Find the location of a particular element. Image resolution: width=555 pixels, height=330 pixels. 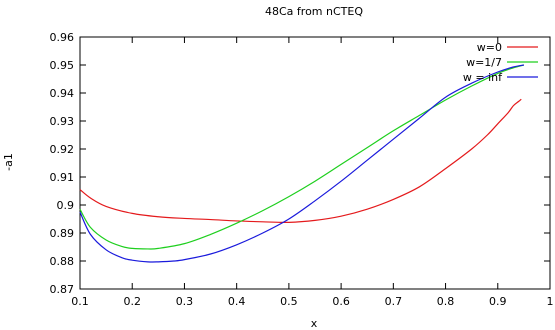

x-tick-label: 0.7 is located at coordinates (394, 301).